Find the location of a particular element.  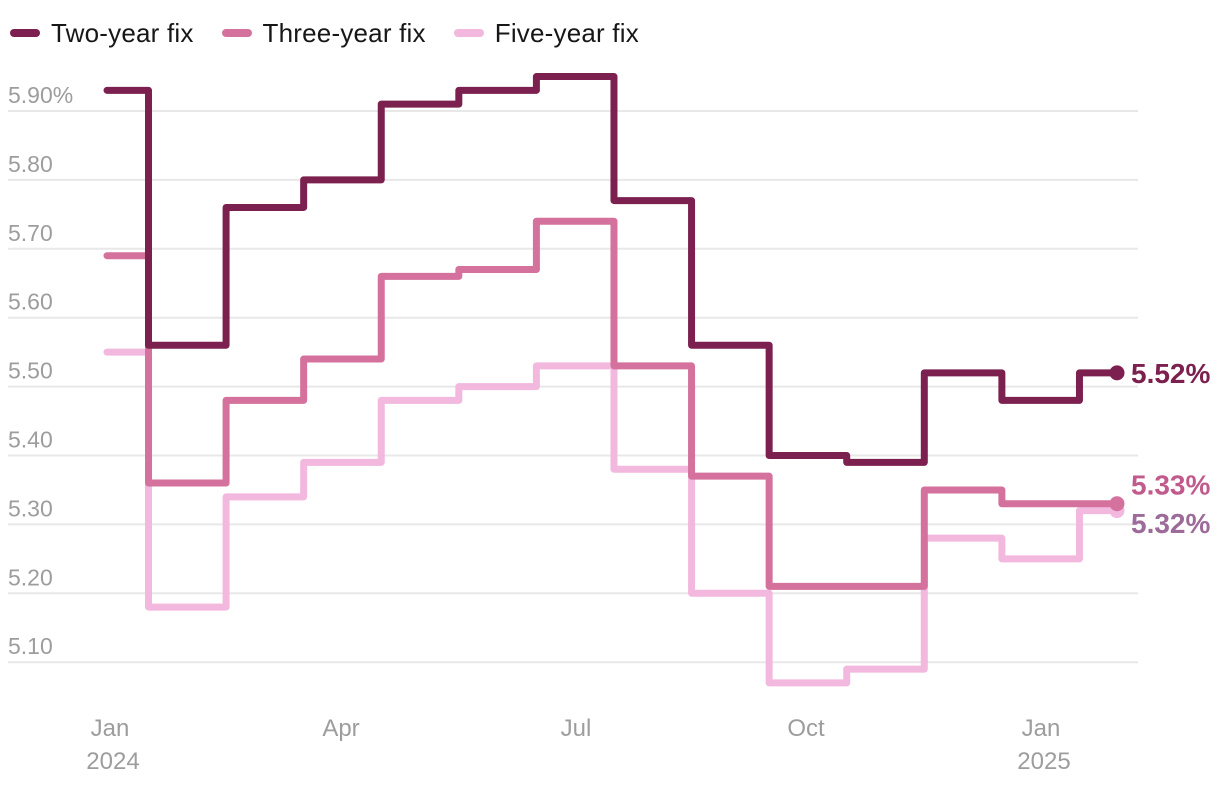

y-axis-label: 5.90% is located at coordinates (40, 95).